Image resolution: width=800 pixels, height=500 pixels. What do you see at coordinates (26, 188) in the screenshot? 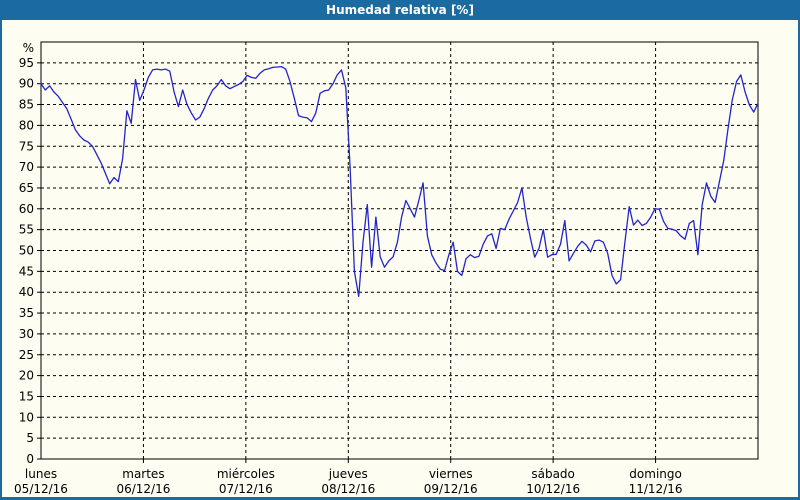
I see `y-tick-label: 65` at bounding box center [26, 188].